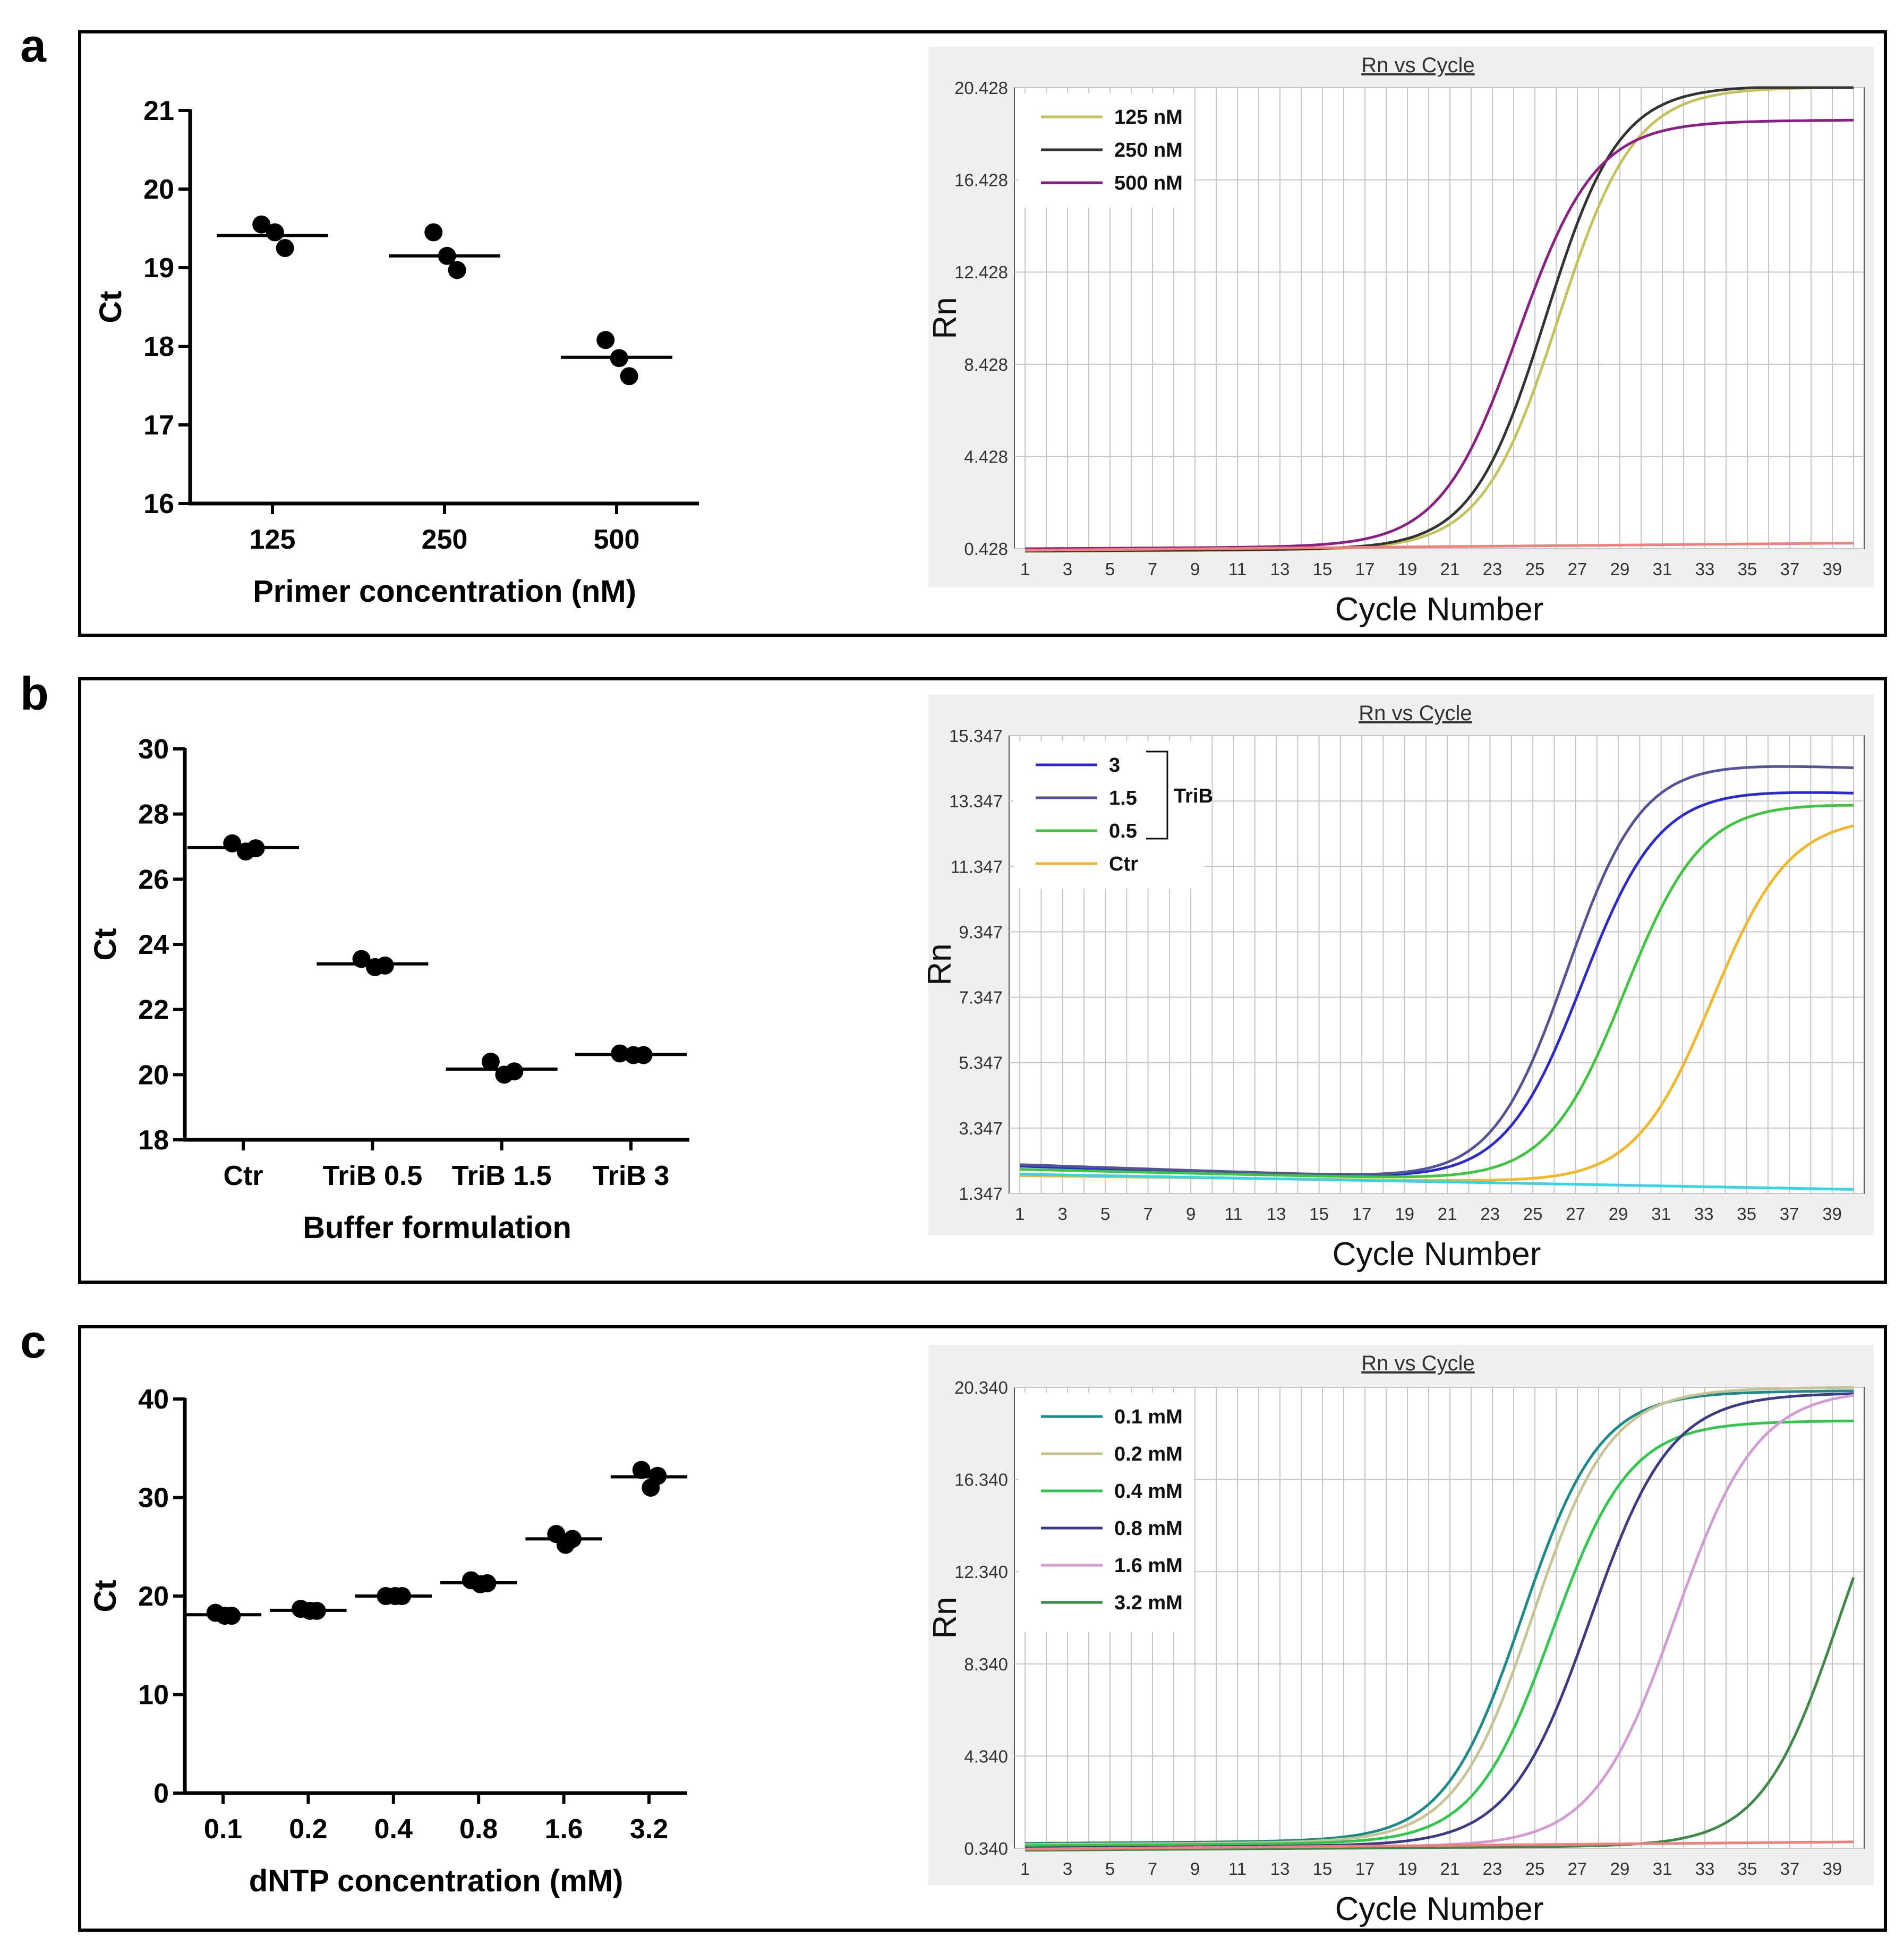 The height and width of the screenshot is (1945, 1904). I want to click on panel-b-x-tick-label: TriB 1.5, so click(502, 1176).